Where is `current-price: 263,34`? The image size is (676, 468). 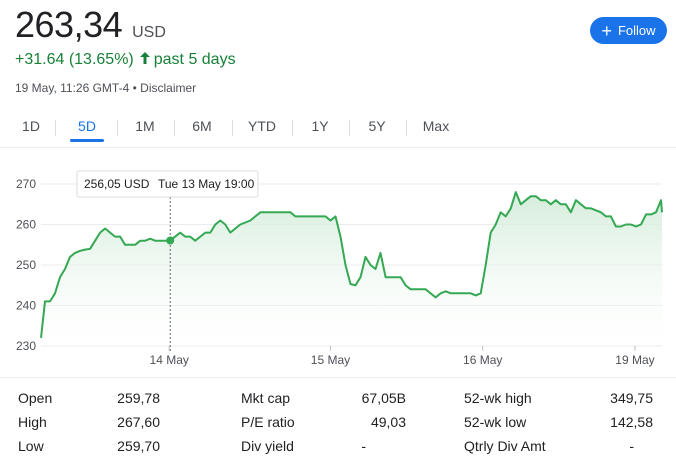 current-price: 263,34 is located at coordinates (69, 24).